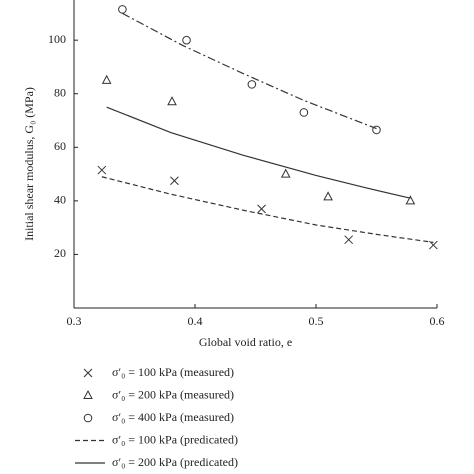 The width and height of the screenshot is (474, 474). What do you see at coordinates (195, 321) in the screenshot?
I see `x-tick-label: 0.4` at bounding box center [195, 321].